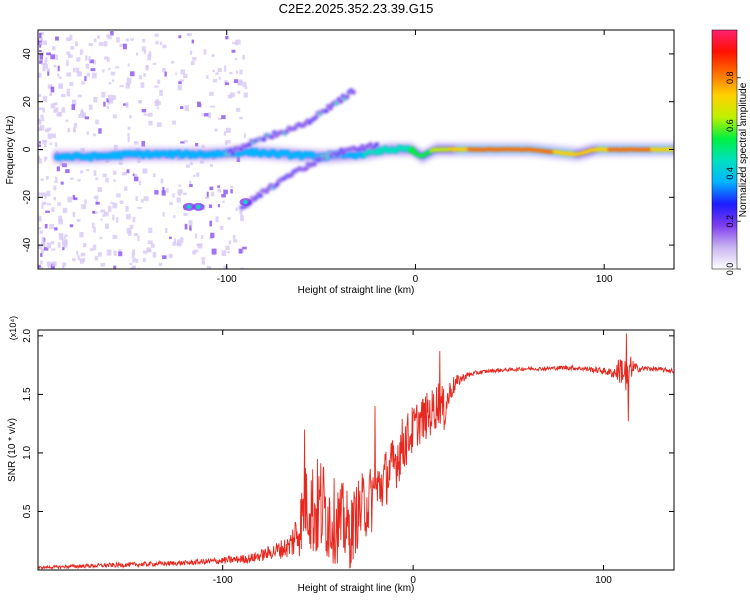 This screenshot has width=750, height=600. Describe the element at coordinates (730, 269) in the screenshot. I see `colorbar-tick-label: 0.0` at that location.